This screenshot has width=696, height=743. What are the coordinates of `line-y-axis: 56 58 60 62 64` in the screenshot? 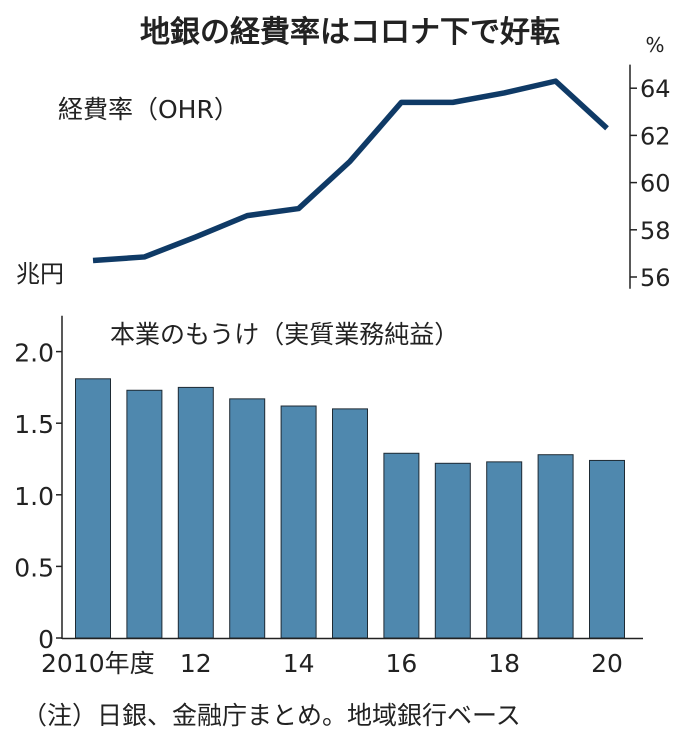 It's located at (650, 178).